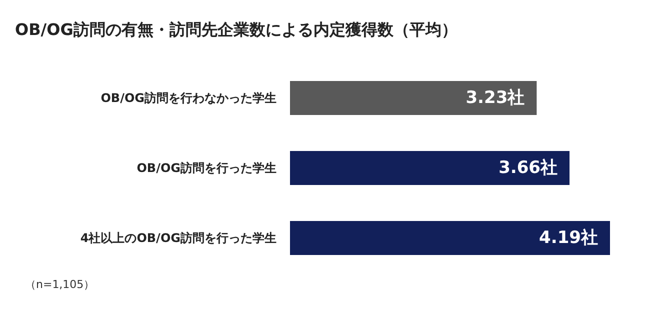 The width and height of the screenshot is (650, 330). I want to click on y-tick-label: 4社以上のOB/OG訪問を行った学生, so click(178, 238).